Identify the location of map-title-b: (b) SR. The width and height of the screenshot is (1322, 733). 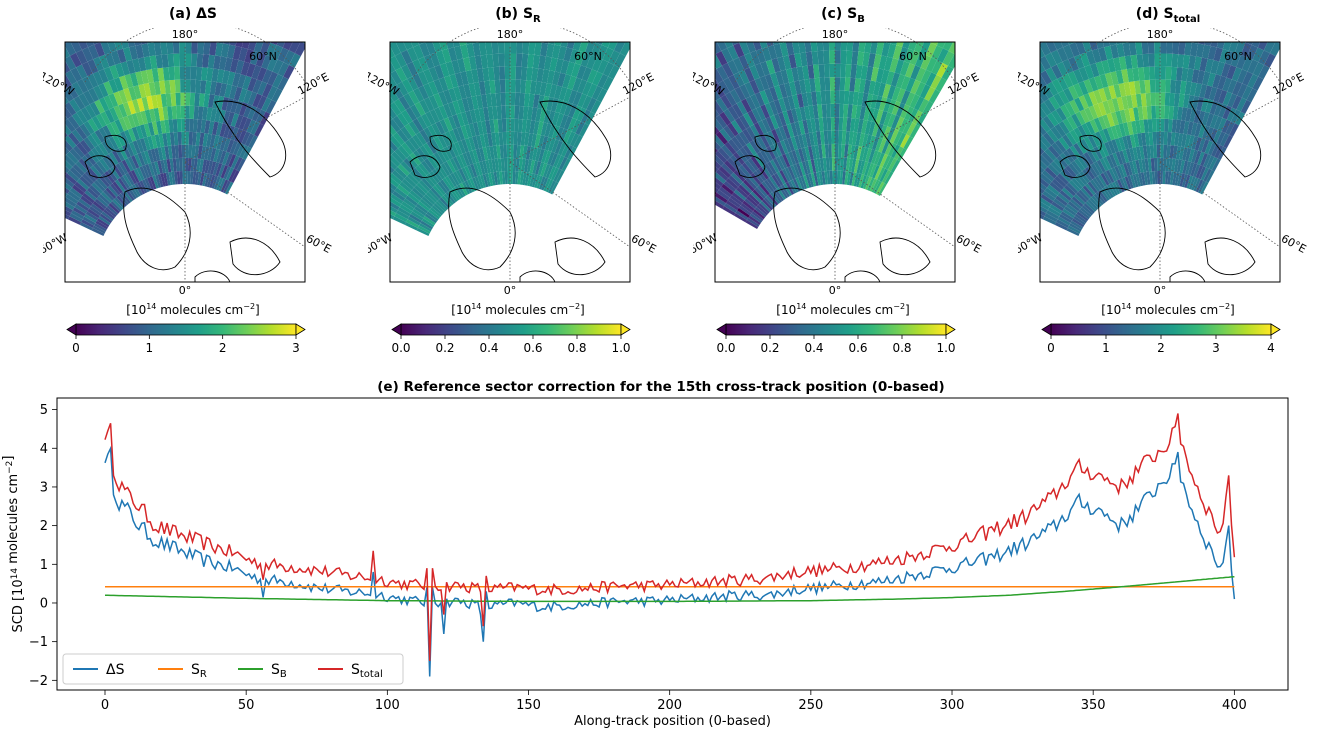
(518, 15).